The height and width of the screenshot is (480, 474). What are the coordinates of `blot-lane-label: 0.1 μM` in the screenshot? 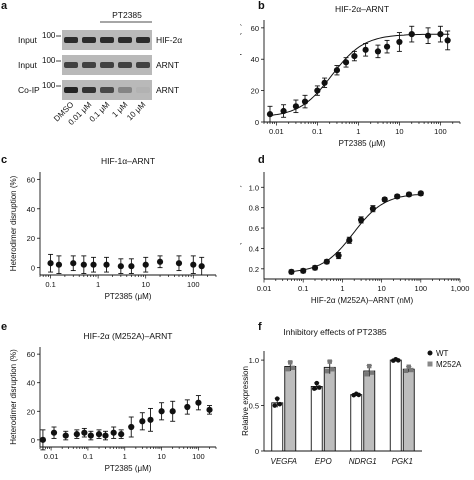 It's located at (100, 112).